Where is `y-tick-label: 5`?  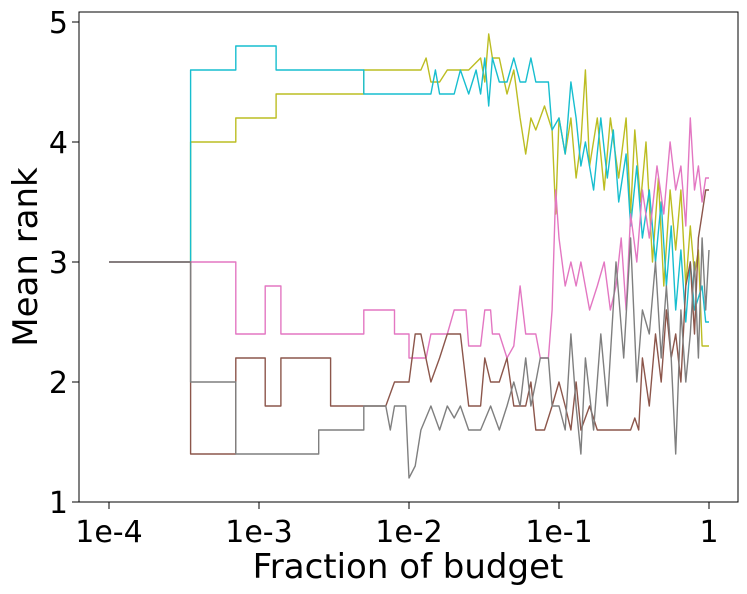 y-tick-label: 5 is located at coordinates (58, 23).